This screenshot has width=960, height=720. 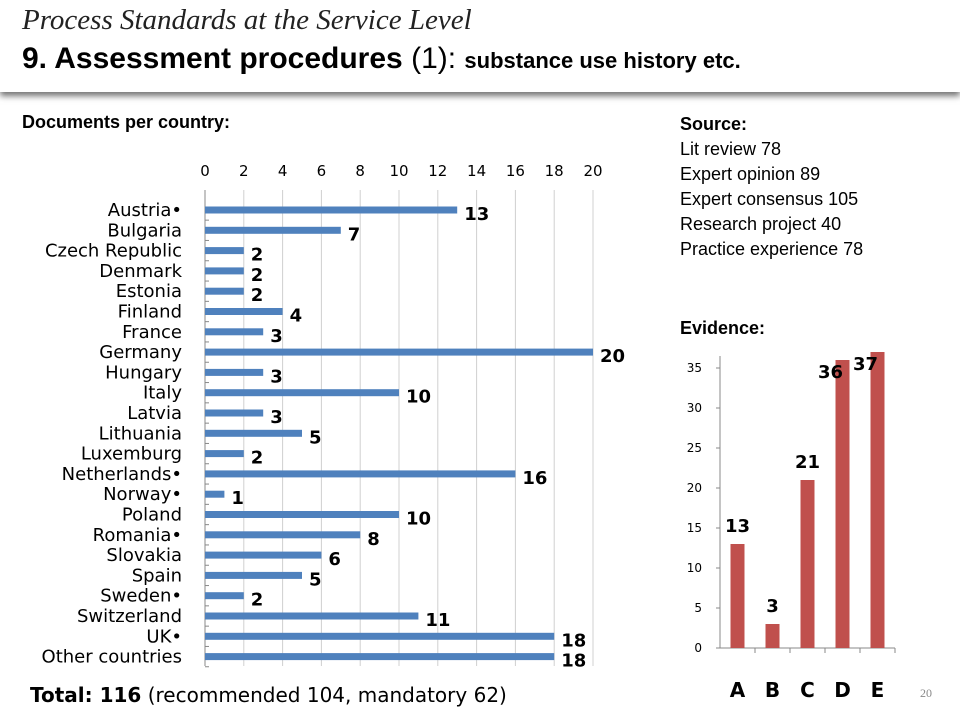 I want to click on category-label: Lithuania, so click(x=140, y=433).